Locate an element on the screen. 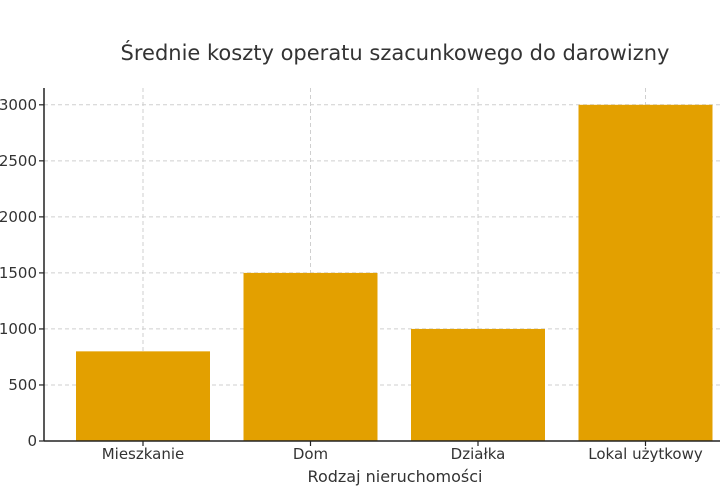 Image resolution: width=720 pixels, height=500 pixels. y-tick-label: 3000 is located at coordinates (18, 105).